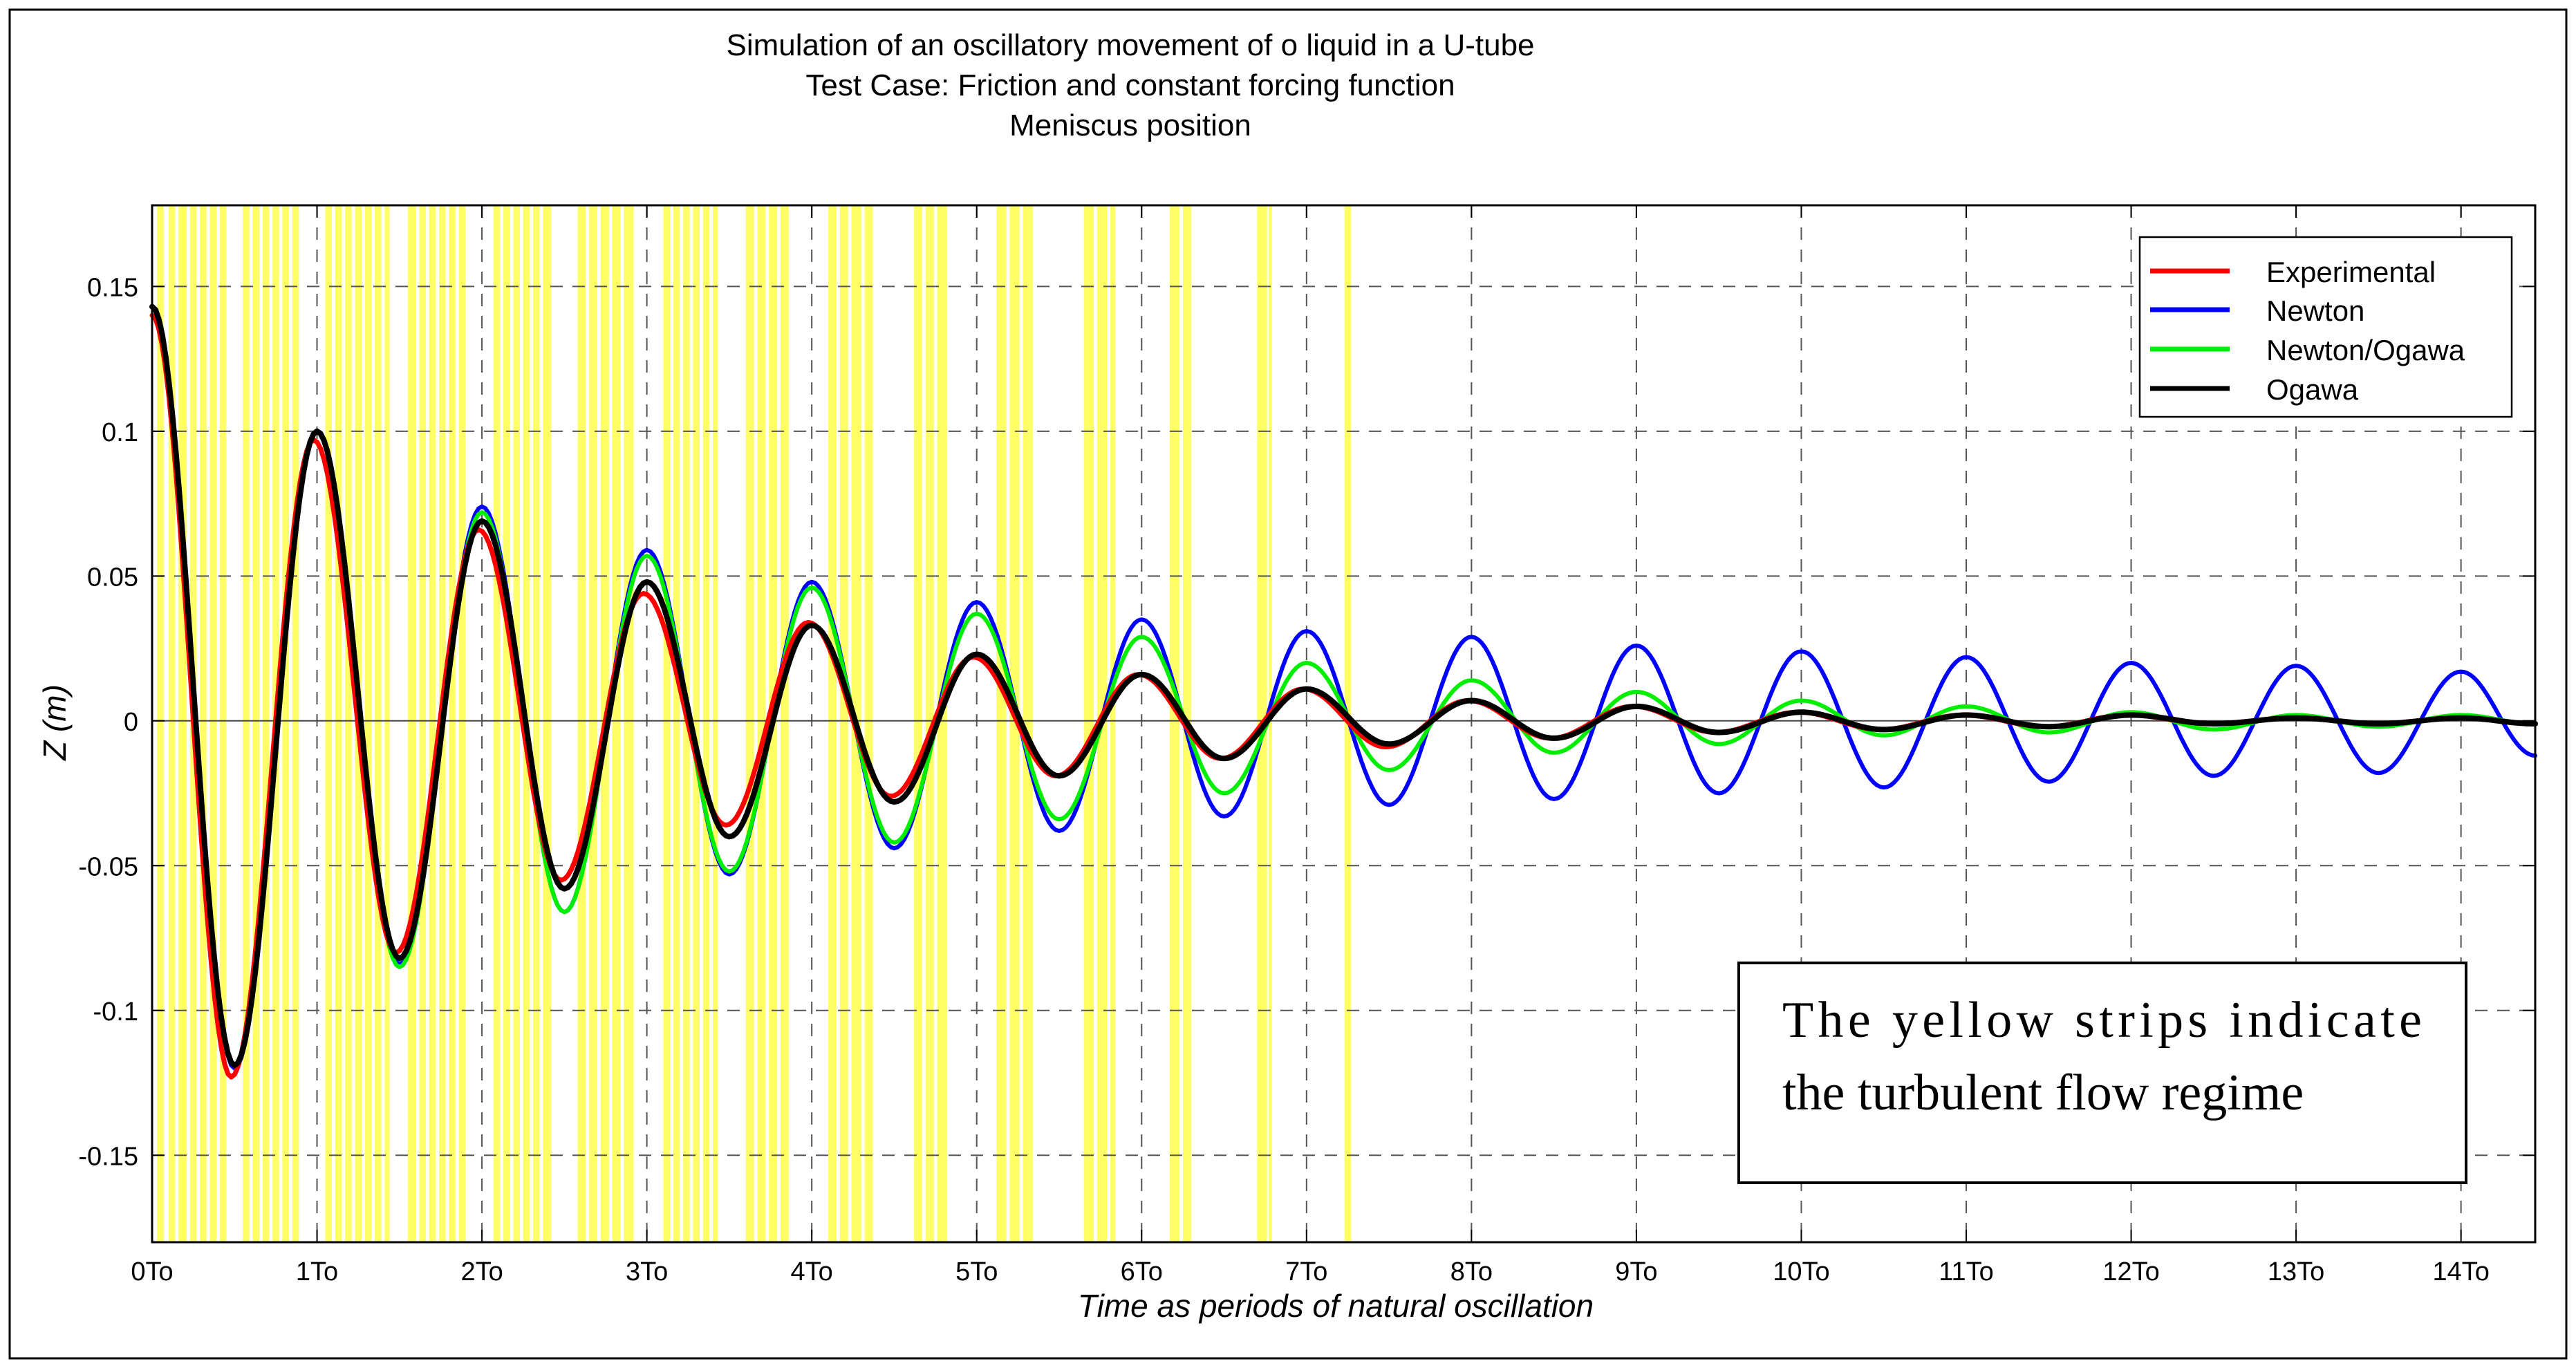 The image size is (2576, 1368). What do you see at coordinates (2130, 1271) in the screenshot?
I see `x-tick-label-12: 12To` at bounding box center [2130, 1271].